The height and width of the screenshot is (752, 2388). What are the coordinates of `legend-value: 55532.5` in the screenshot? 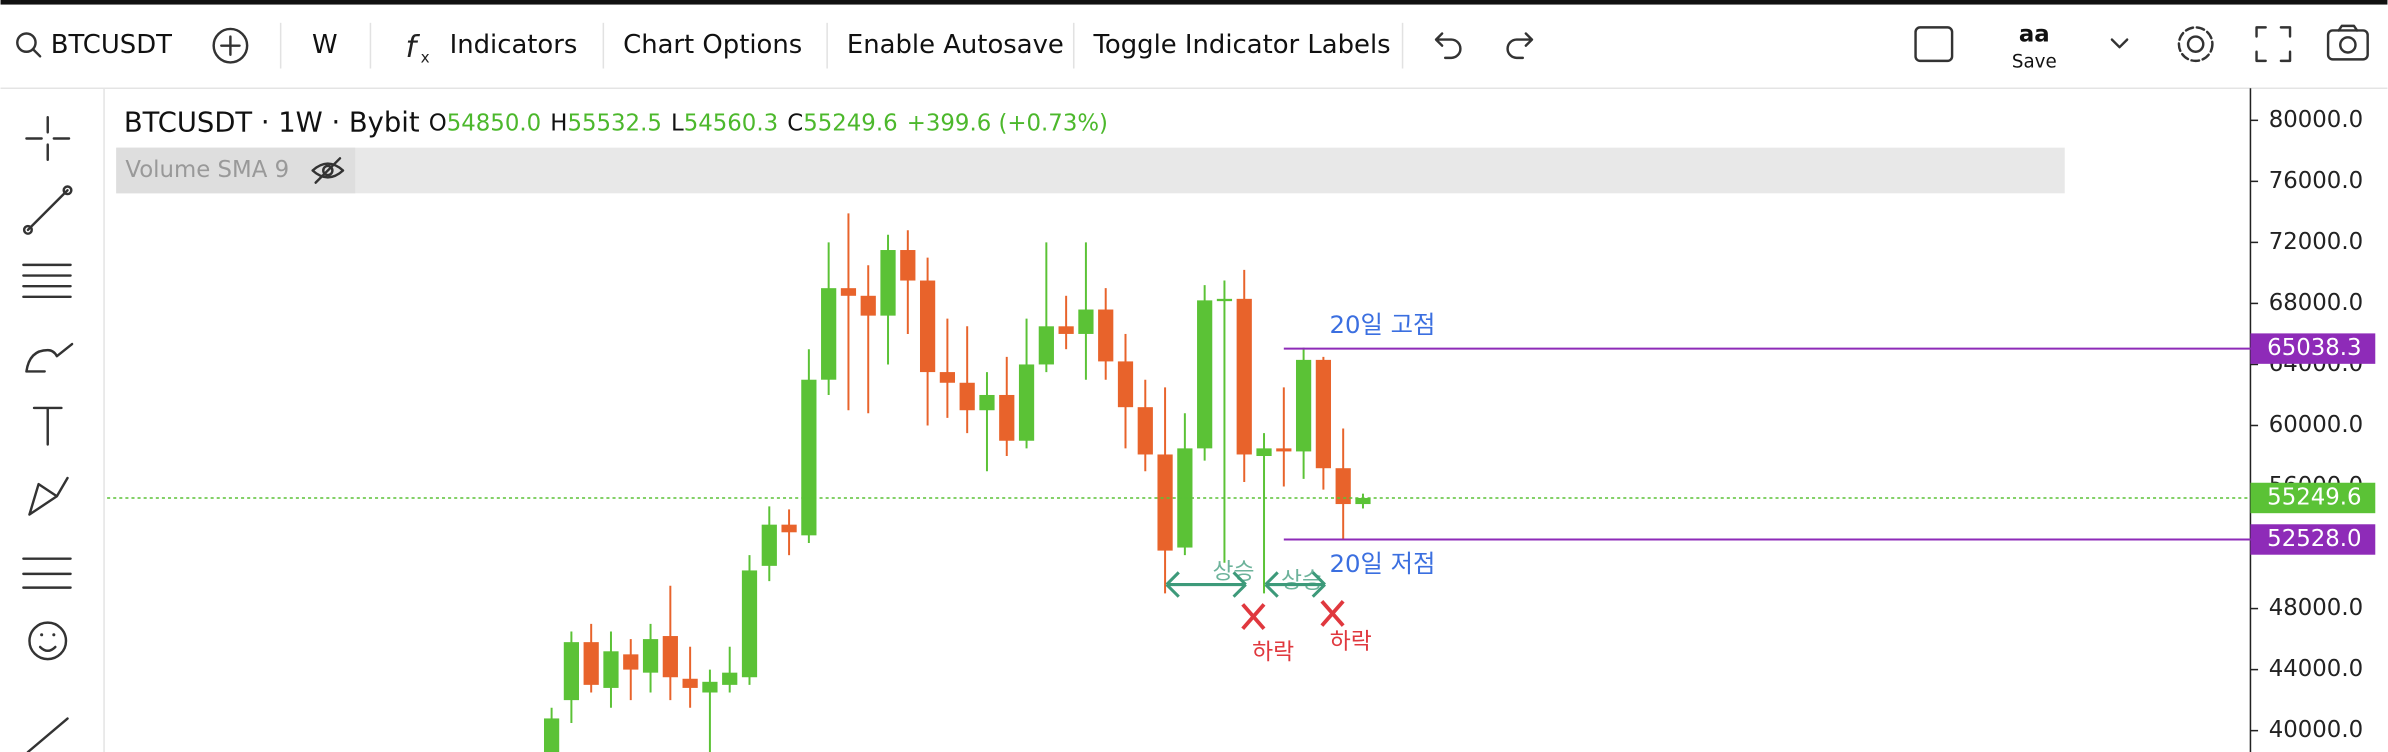 It's located at (614, 123).